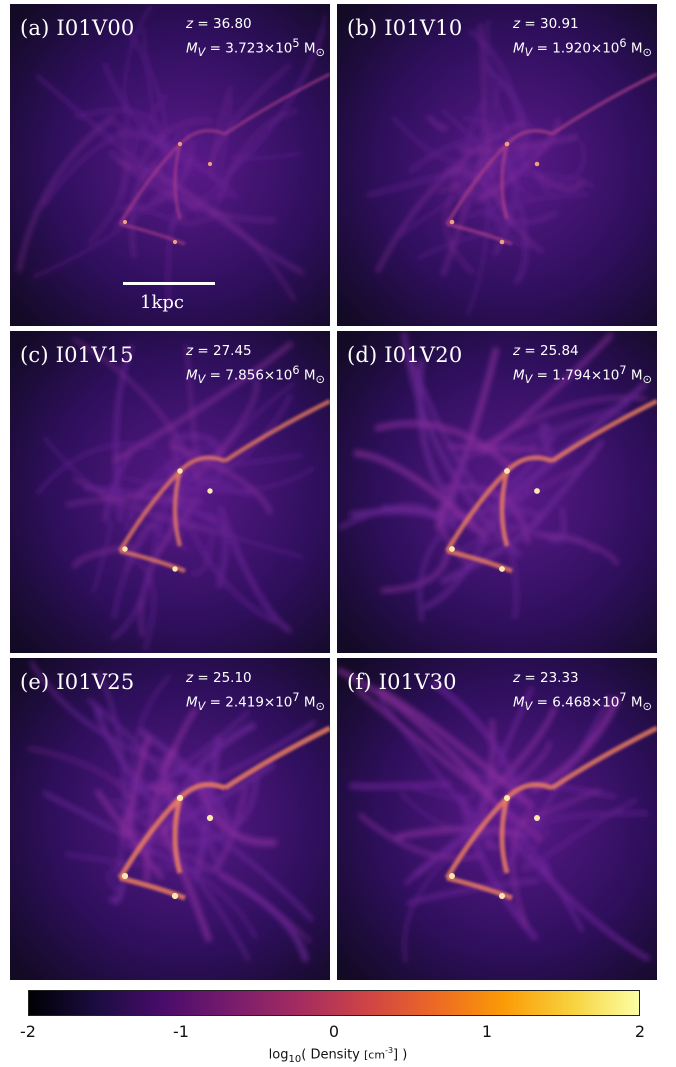 This screenshot has width=676, height=1067. What do you see at coordinates (77, 355) in the screenshot?
I see `panel-label-c: (c) I01V15` at bounding box center [77, 355].